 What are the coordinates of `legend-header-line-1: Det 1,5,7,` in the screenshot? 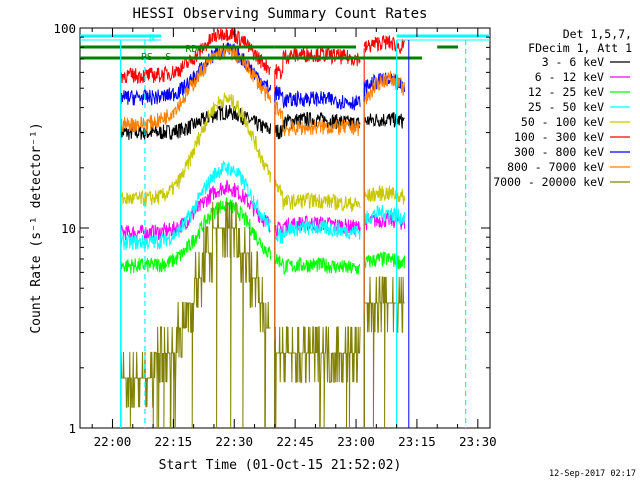 It's located at (597, 34).